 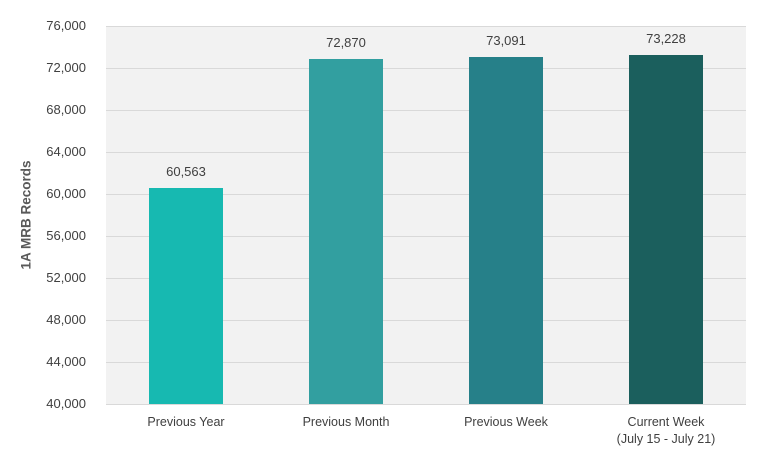 I want to click on y-tick-label: 52,000, so click(x=66, y=277).